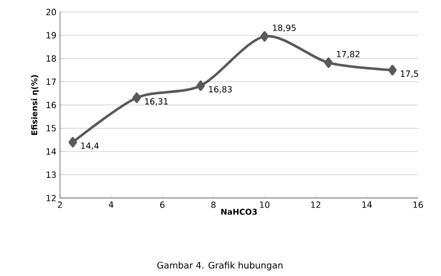 Image resolution: width=441 pixels, height=276 pixels. Describe the element at coordinates (51, 58) in the screenshot. I see `y-tick-label: 18` at that location.